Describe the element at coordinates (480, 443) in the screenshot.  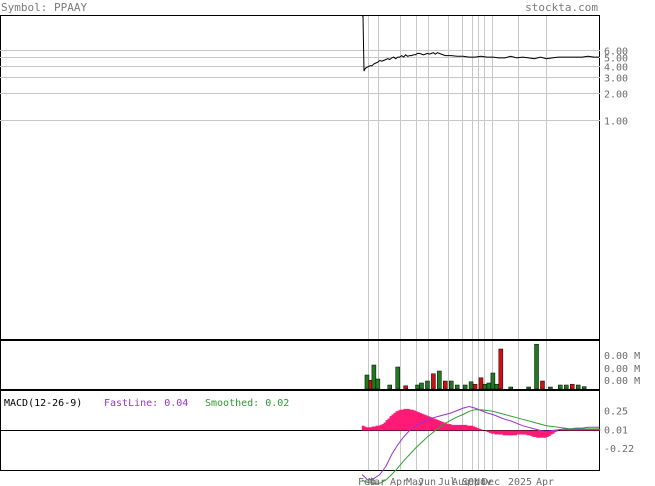
I see `macd-fast-line` at that location.